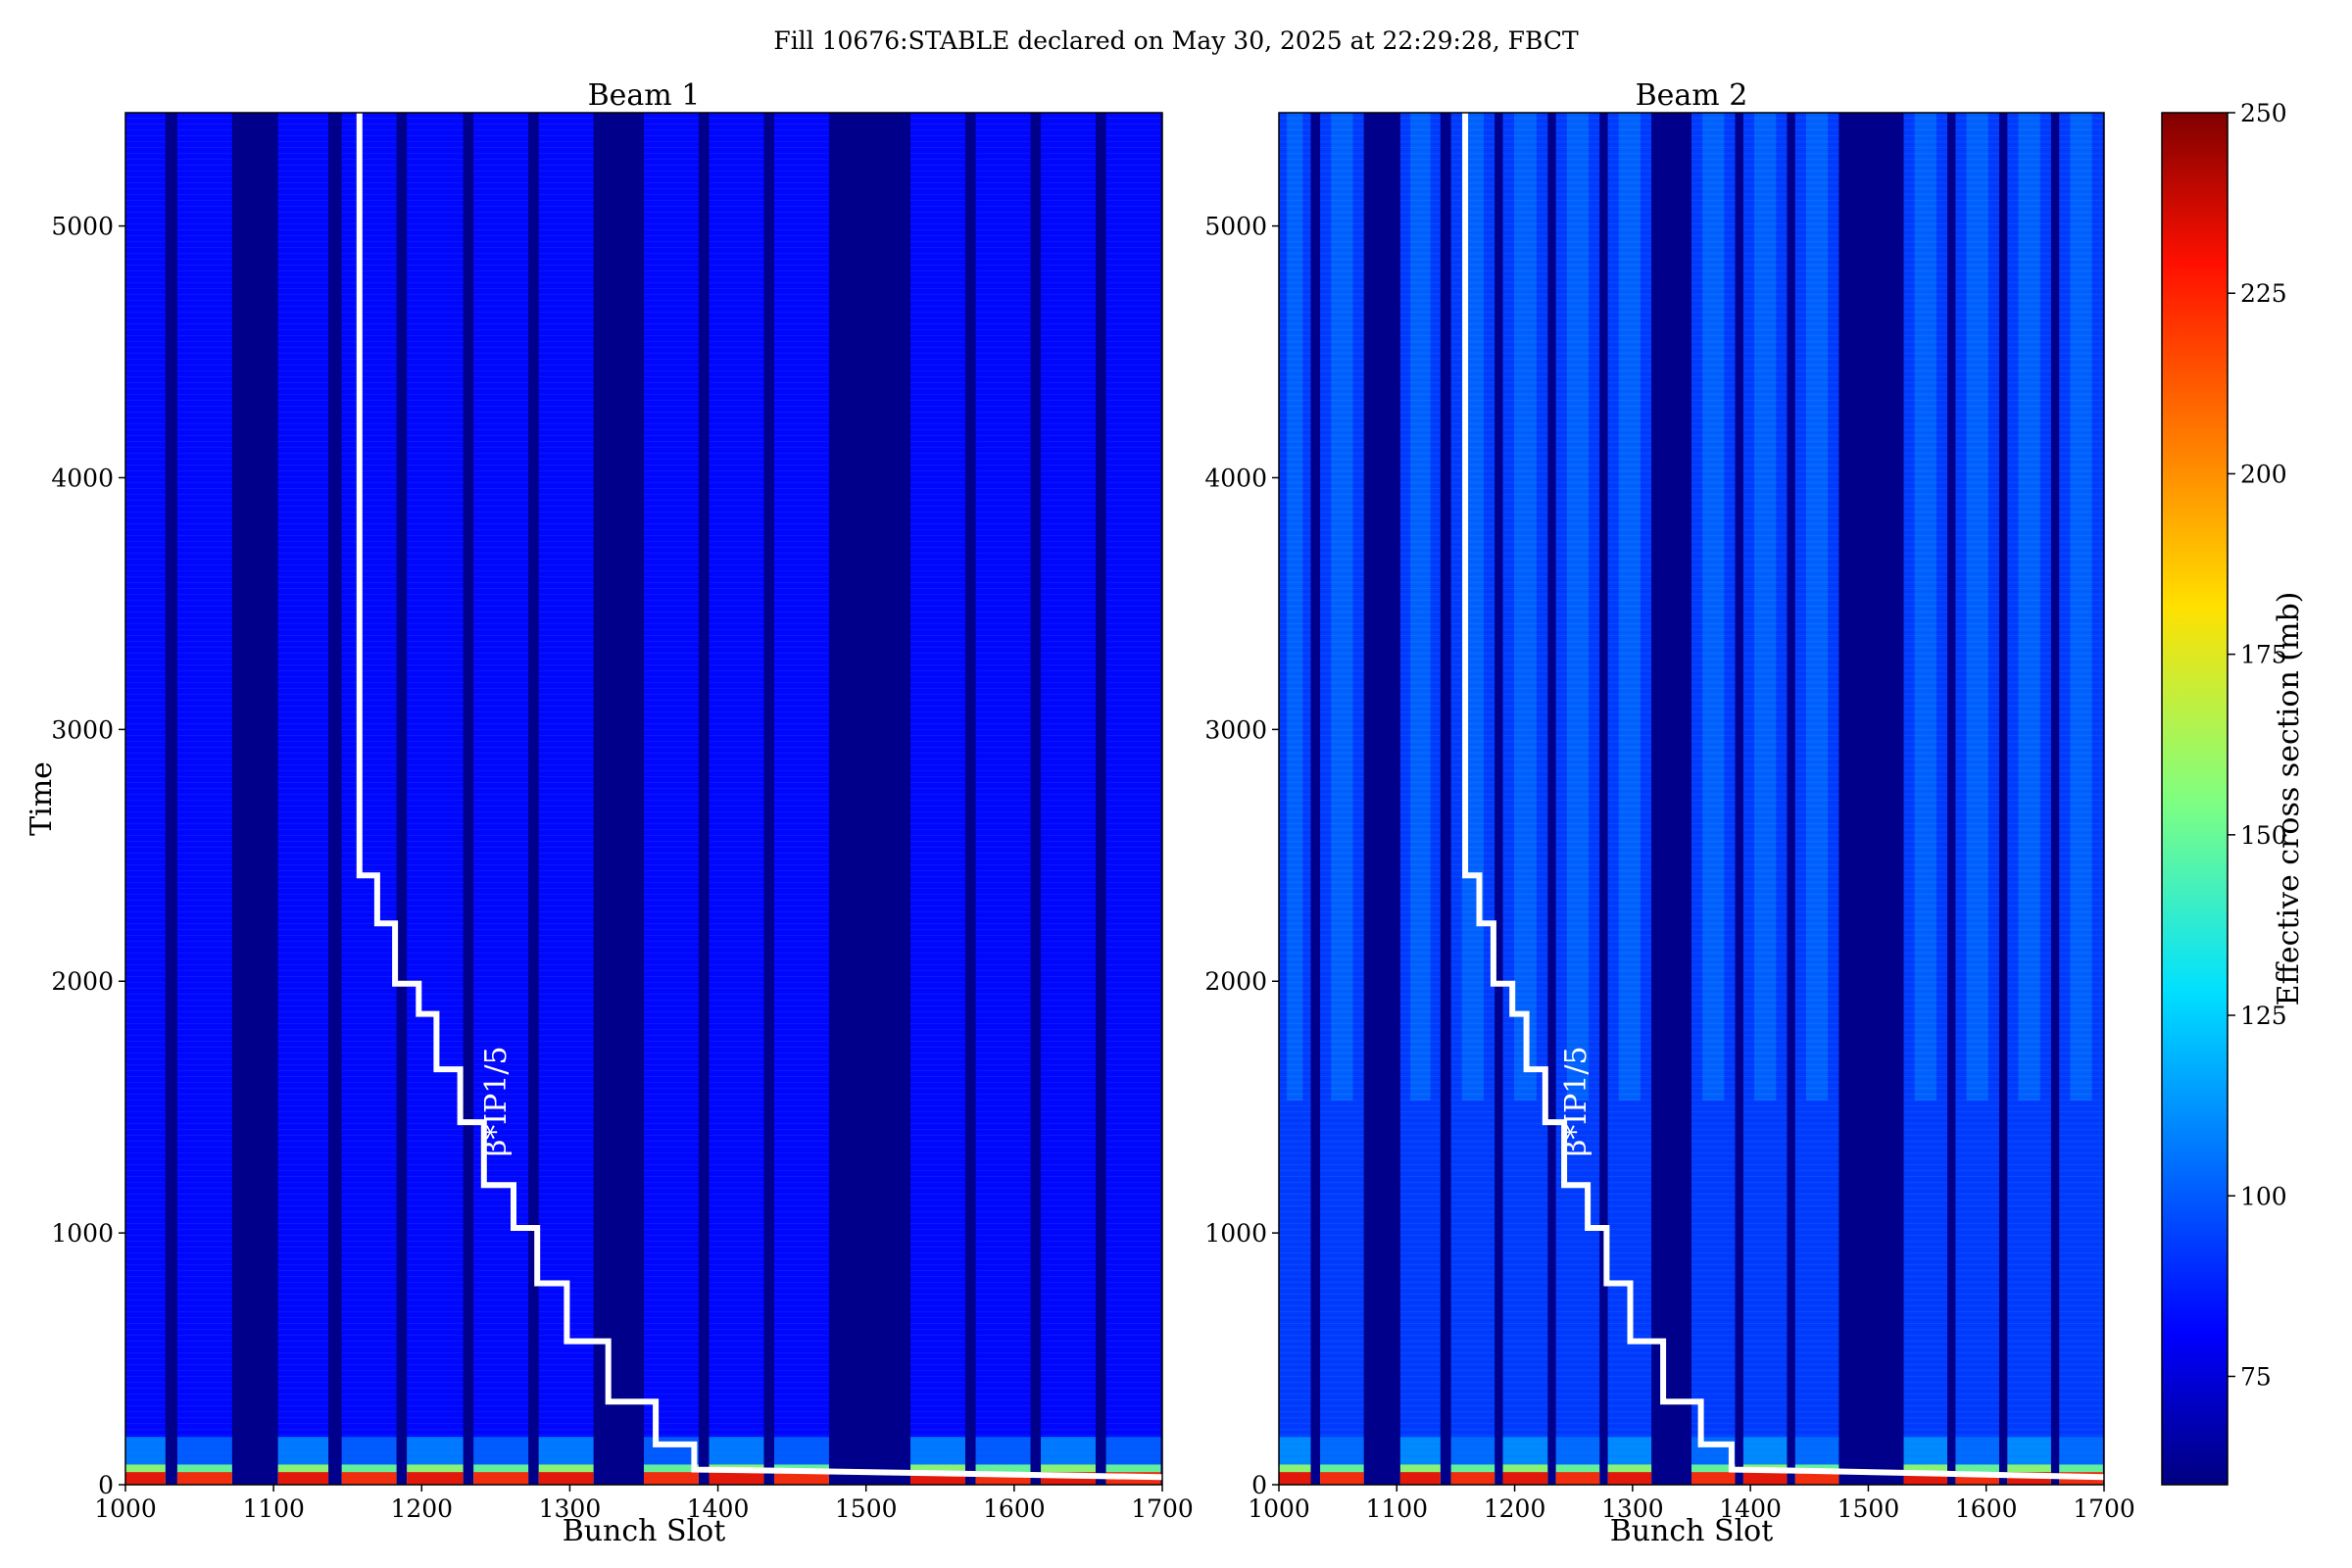  I want to click on x-tick-label: 1500, so click(866, 1508).